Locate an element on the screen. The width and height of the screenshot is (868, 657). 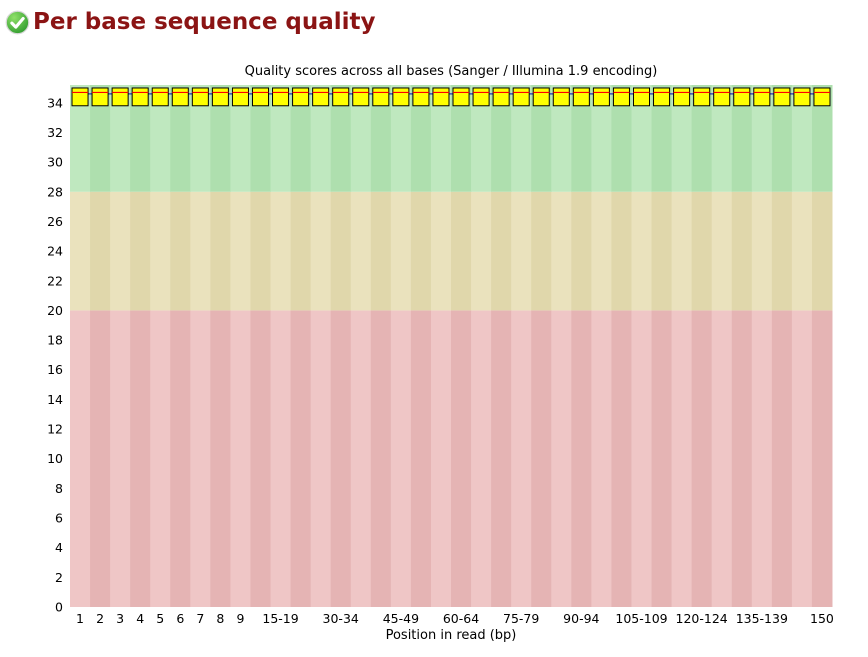
x-tick-label: 30-34 is located at coordinates (341, 618).